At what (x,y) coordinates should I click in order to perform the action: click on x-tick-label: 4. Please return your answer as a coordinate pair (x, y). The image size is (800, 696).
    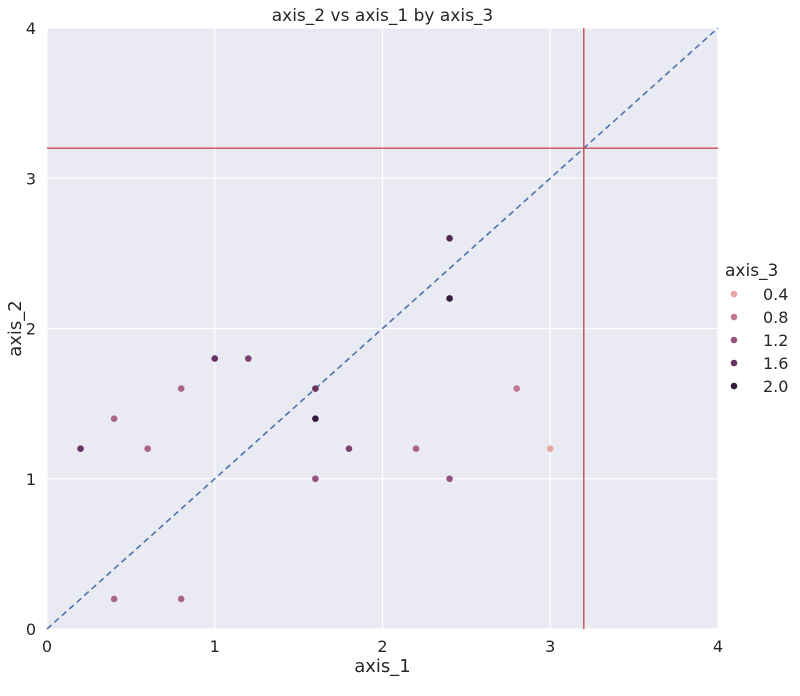
    Looking at the image, I should click on (718, 646).